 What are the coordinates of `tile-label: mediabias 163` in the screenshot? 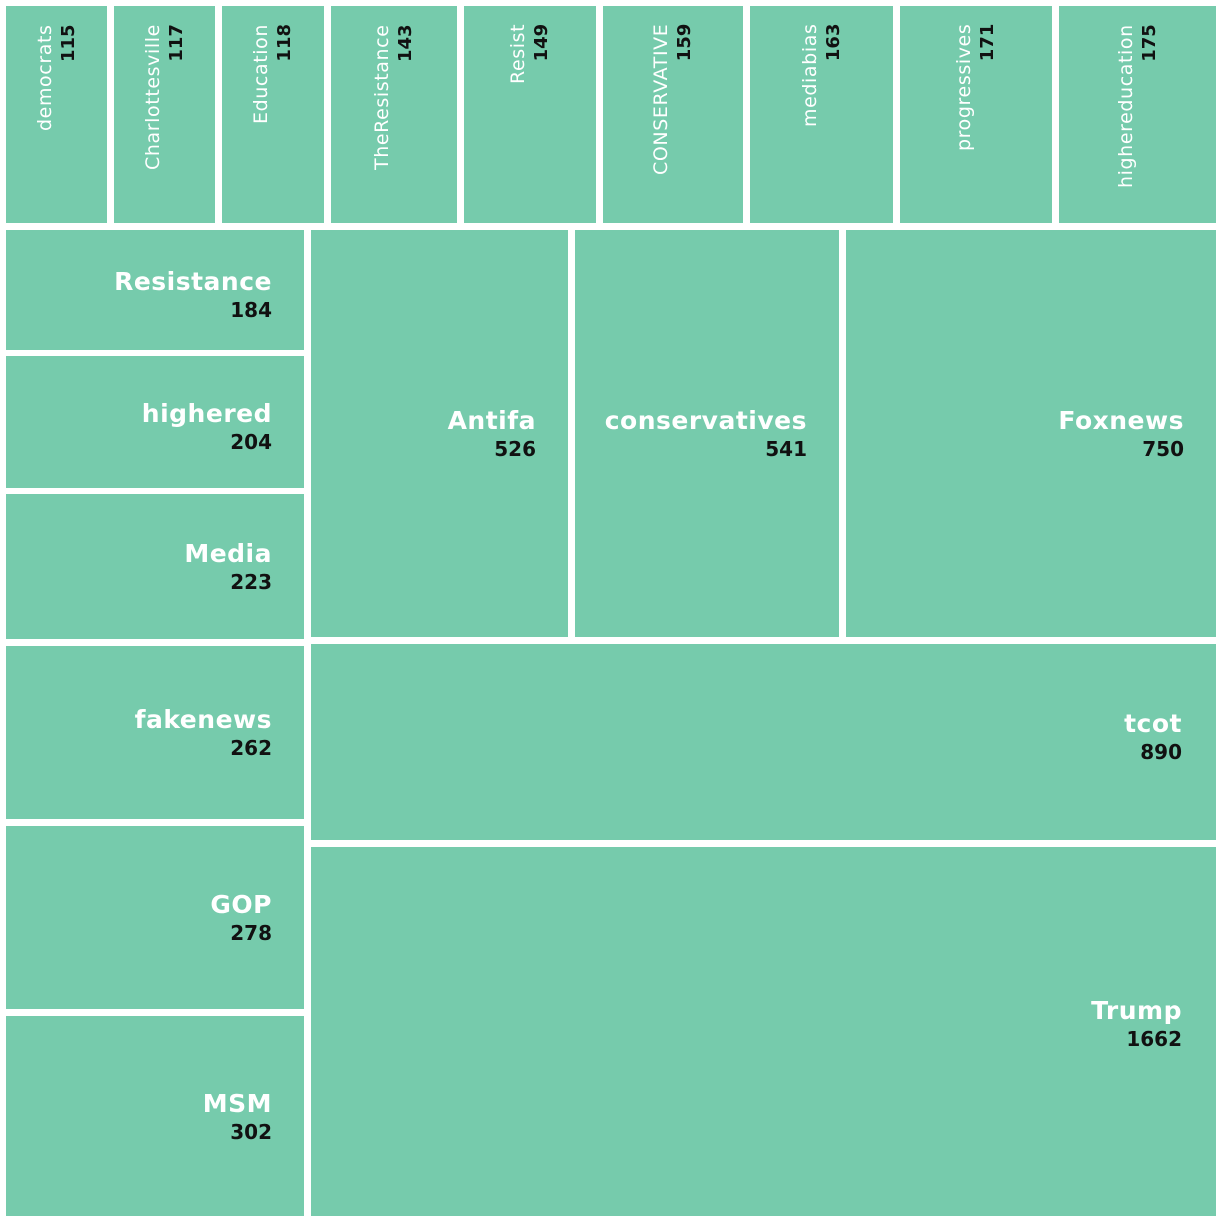 It's located at (821, 75).